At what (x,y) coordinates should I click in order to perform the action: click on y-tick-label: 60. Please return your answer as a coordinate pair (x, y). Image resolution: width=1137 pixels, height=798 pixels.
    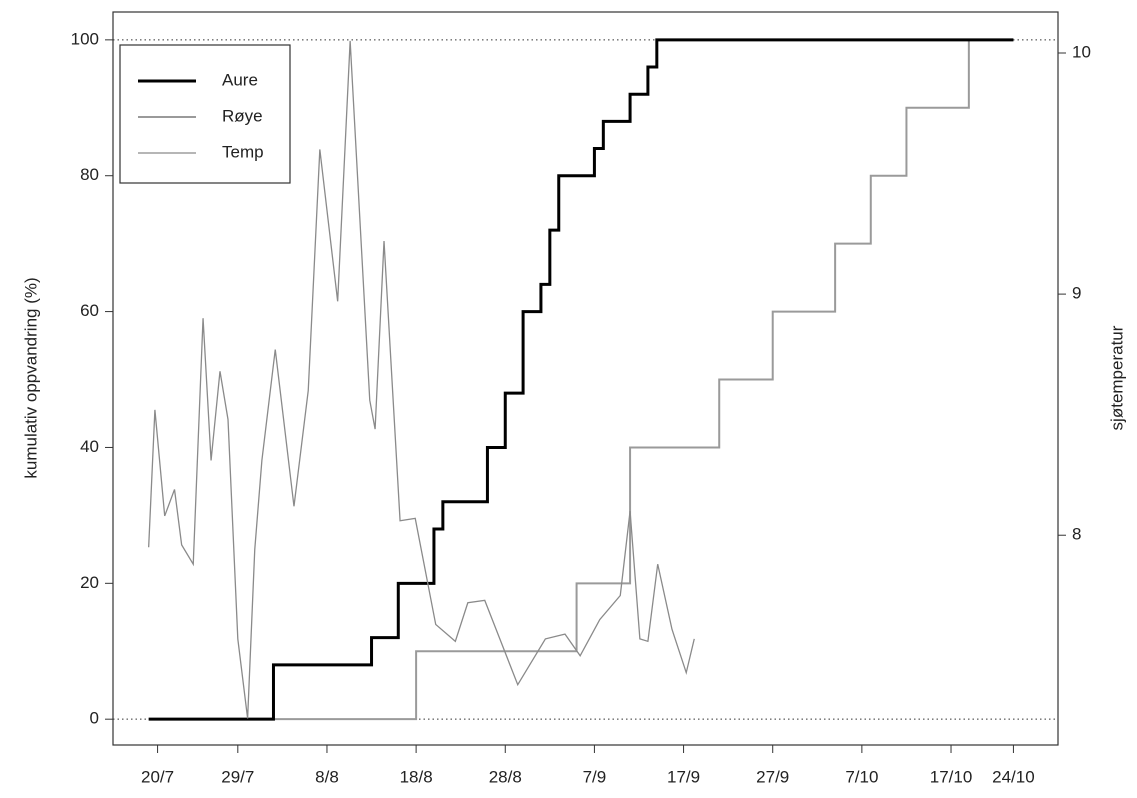
    Looking at the image, I should click on (89, 310).